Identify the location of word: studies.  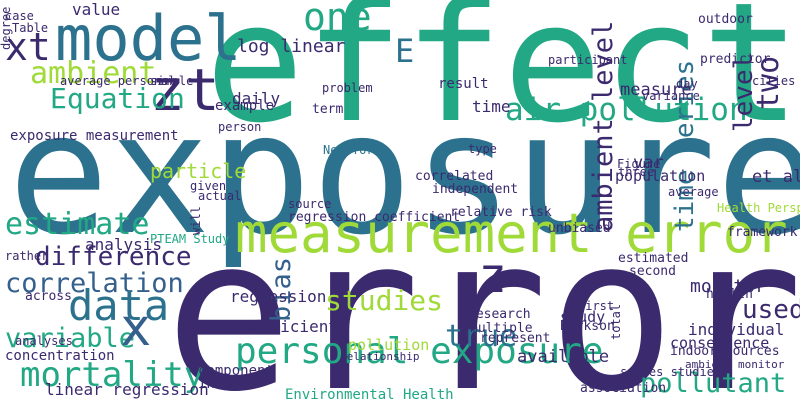
(384, 300).